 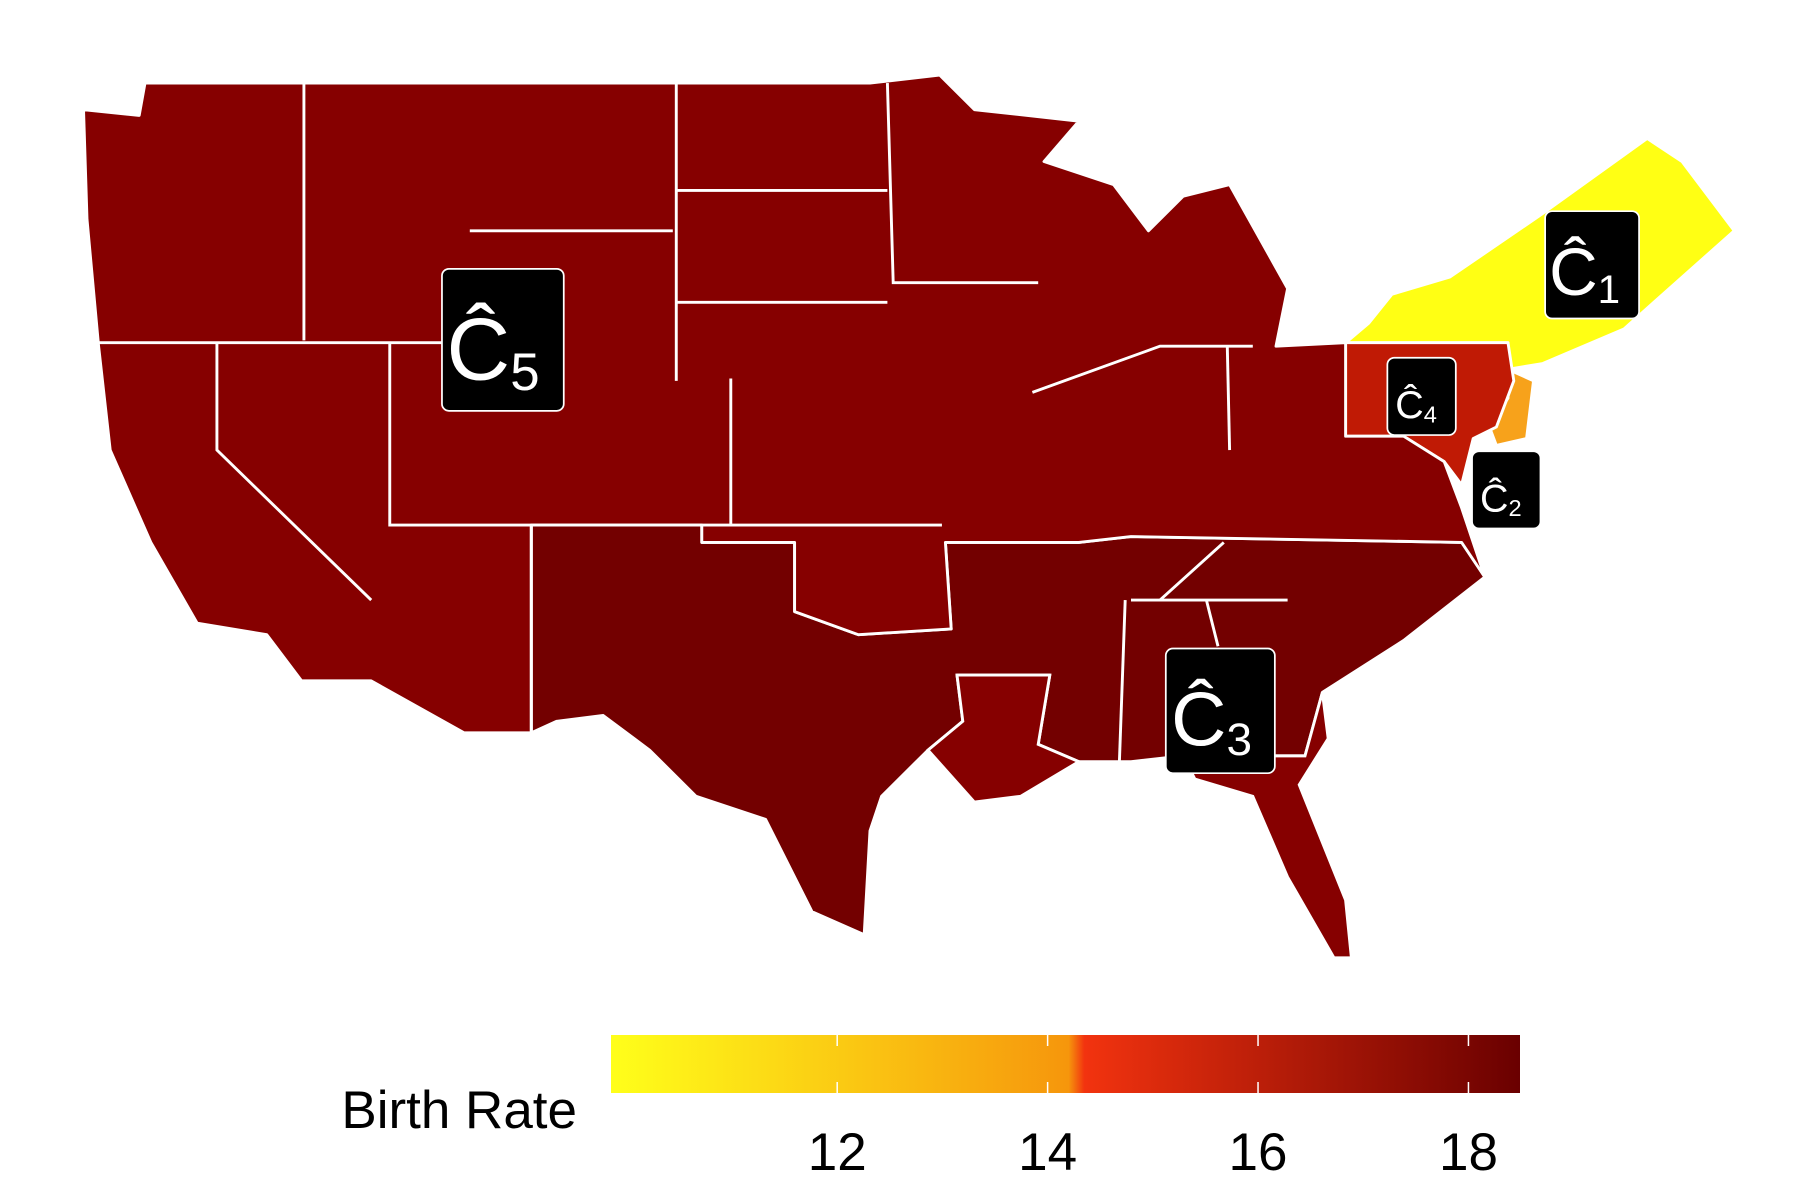 I want to click on colorbar-tick-label: 12, so click(x=837, y=1152).